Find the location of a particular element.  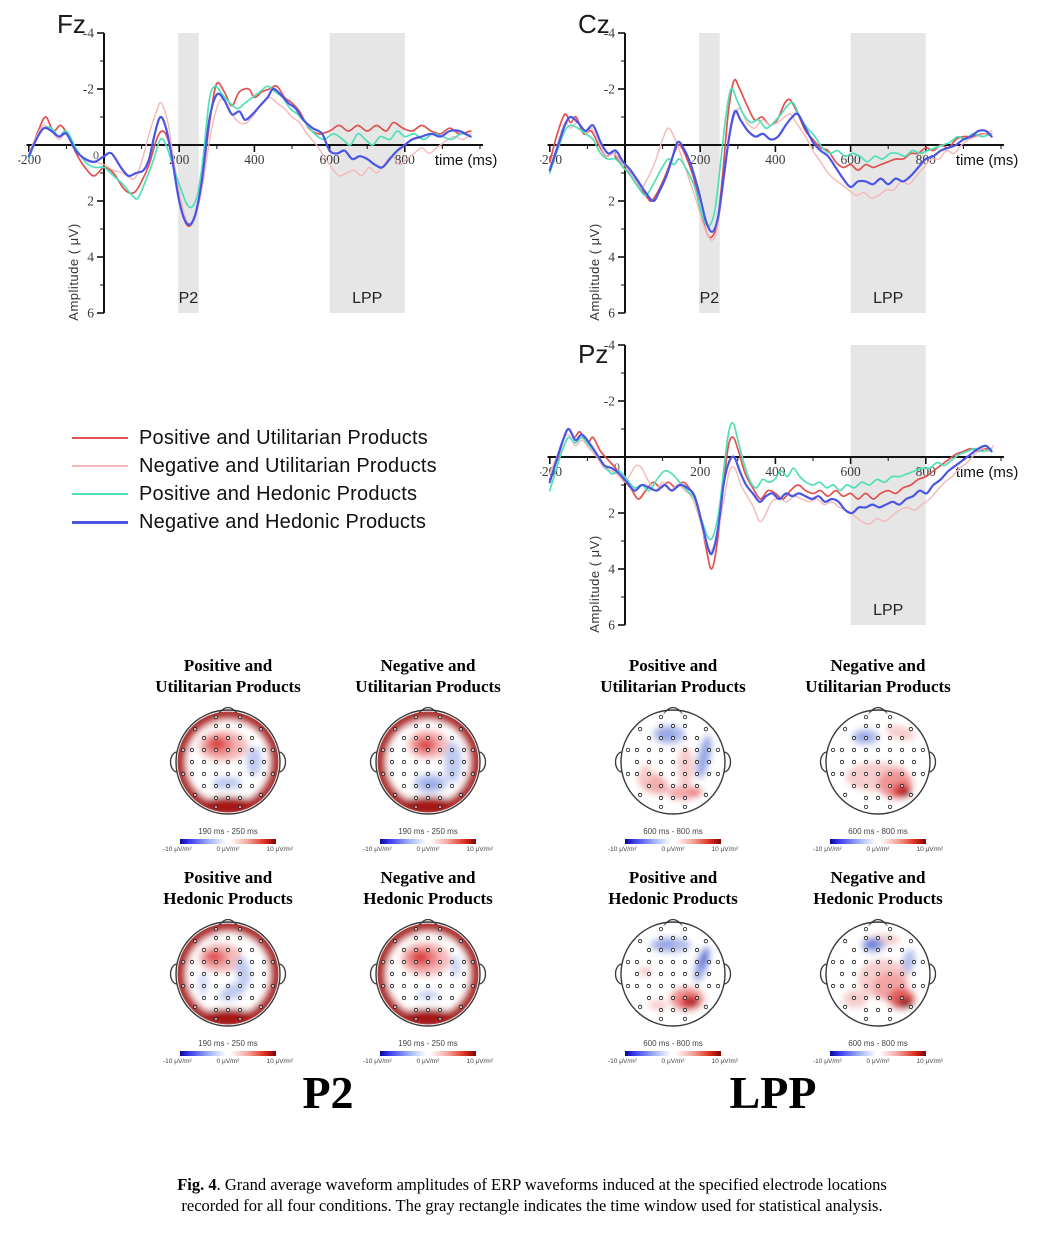

x-tick-label: 200 is located at coordinates (700, 471).